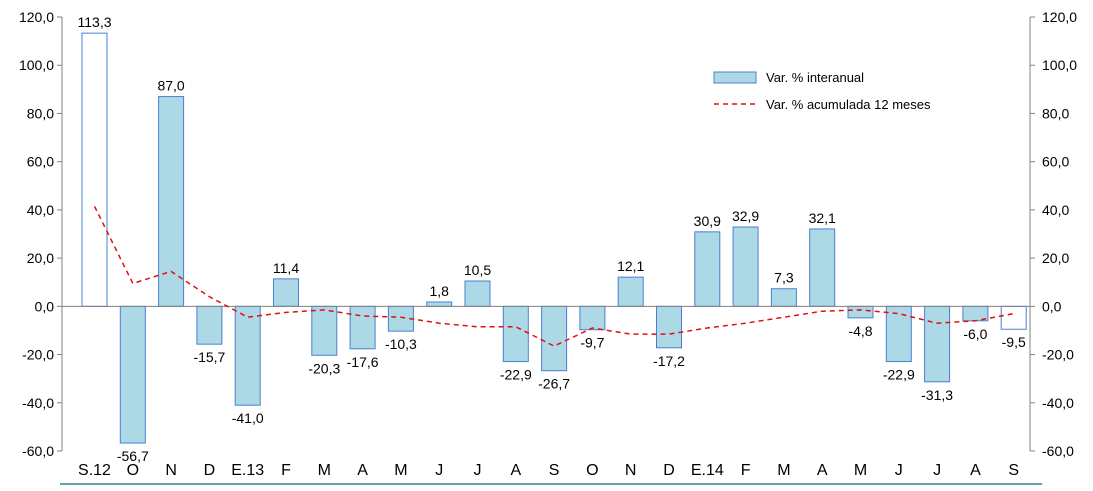 The width and height of the screenshot is (1093, 491). Describe the element at coordinates (38, 403) in the screenshot. I see `y-left-tick-label: -40,0` at that location.